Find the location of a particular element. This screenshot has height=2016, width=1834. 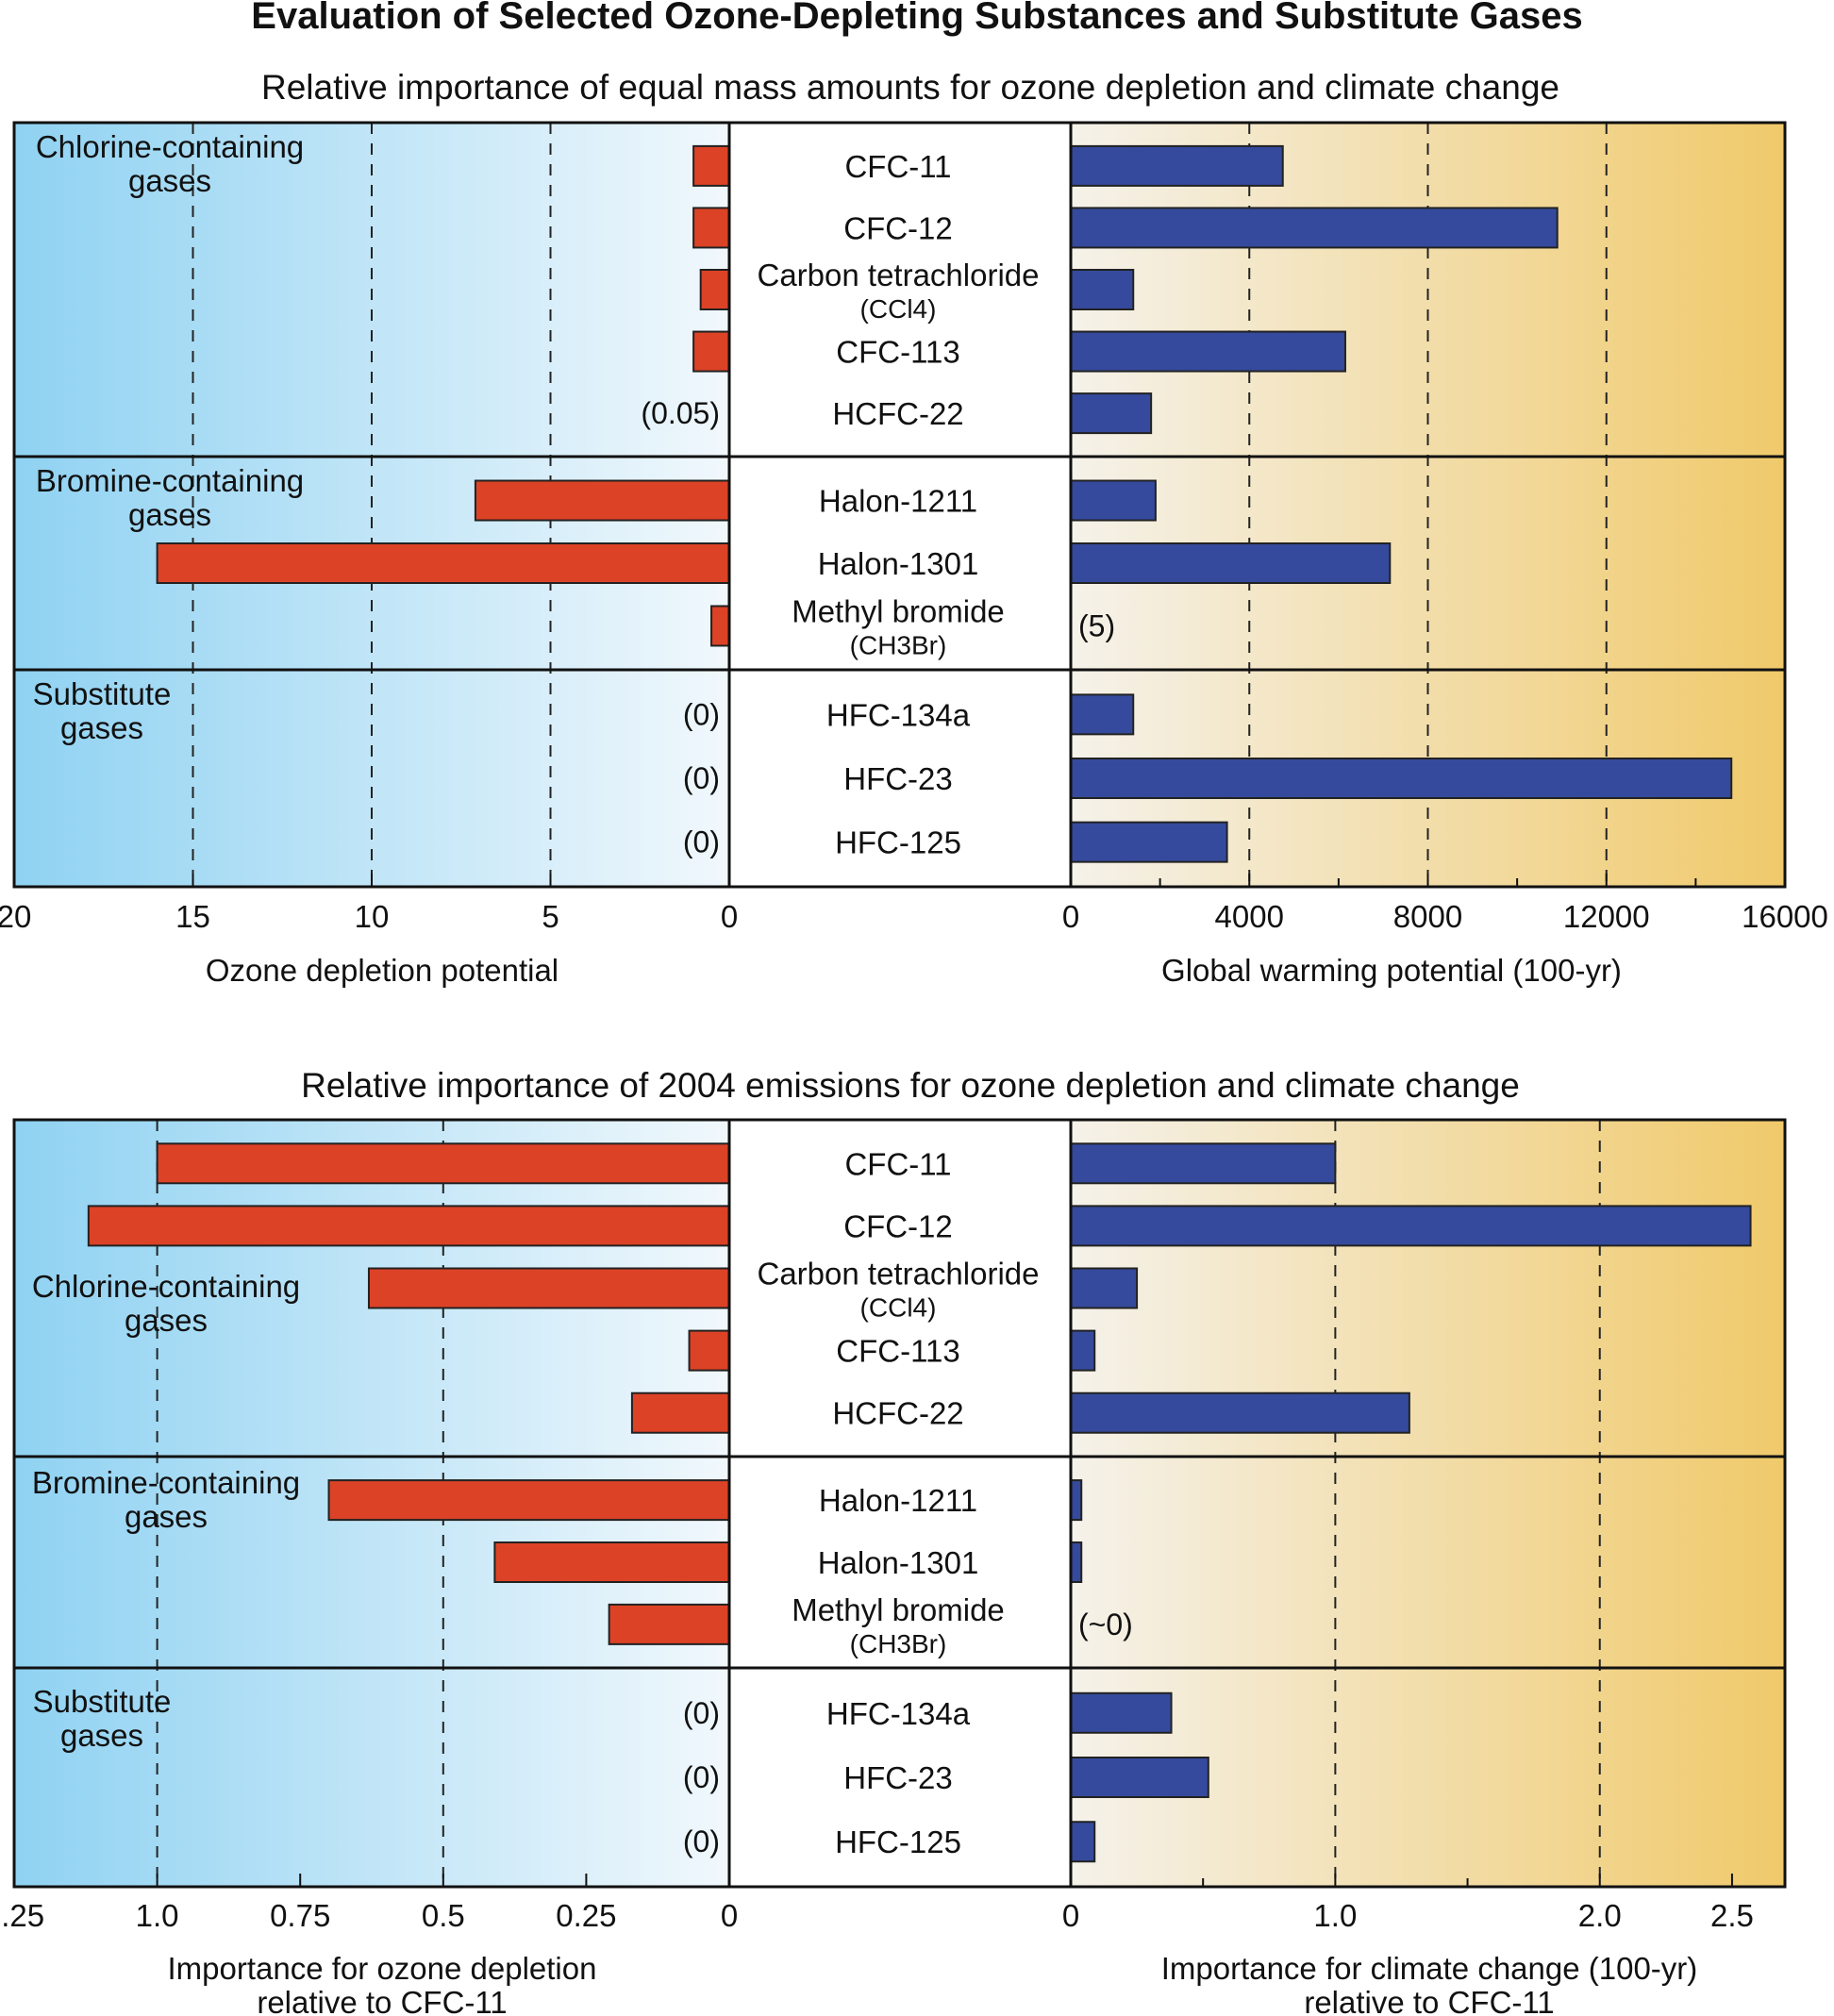

climate-tick-label: 8000 is located at coordinates (1427, 916).